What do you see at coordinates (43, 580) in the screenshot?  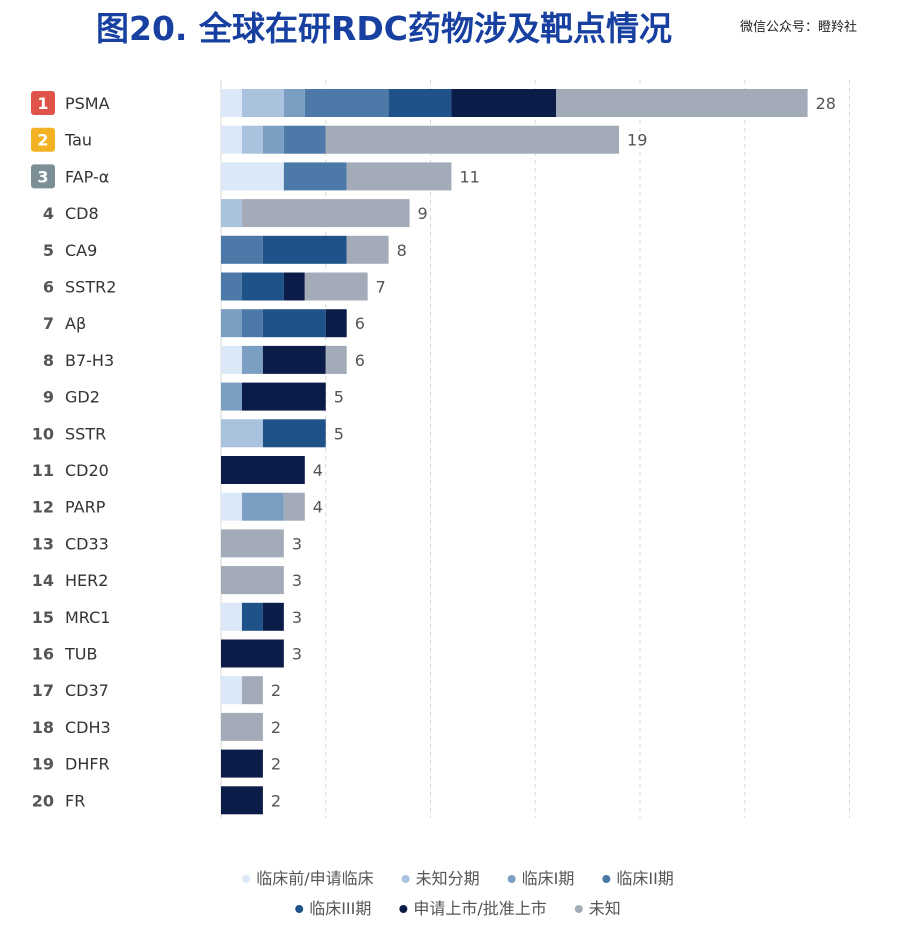 I see `rank-number: 14` at bounding box center [43, 580].